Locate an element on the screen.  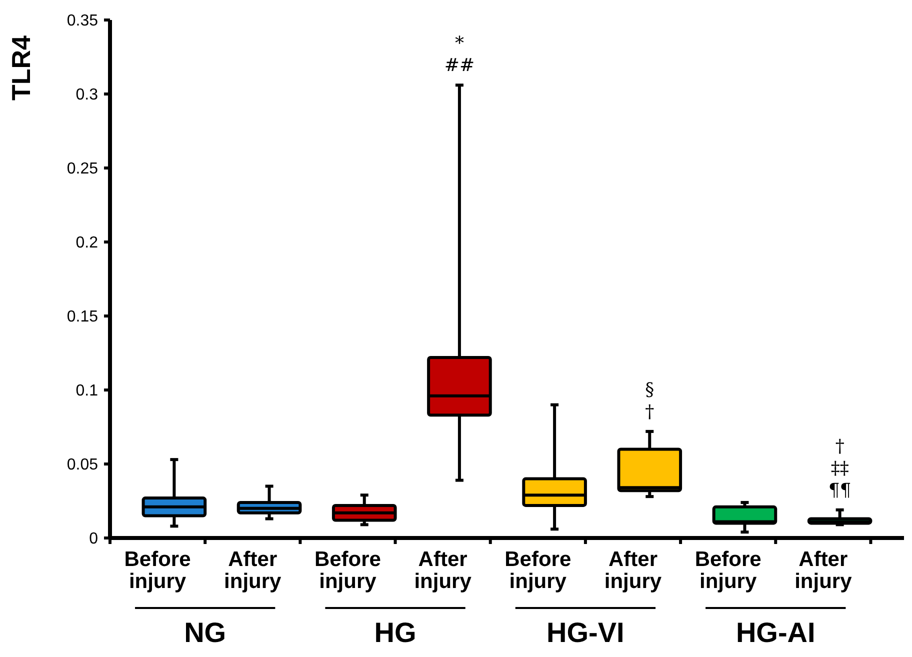
y-tick-label: 0.05 is located at coordinates (82, 465).